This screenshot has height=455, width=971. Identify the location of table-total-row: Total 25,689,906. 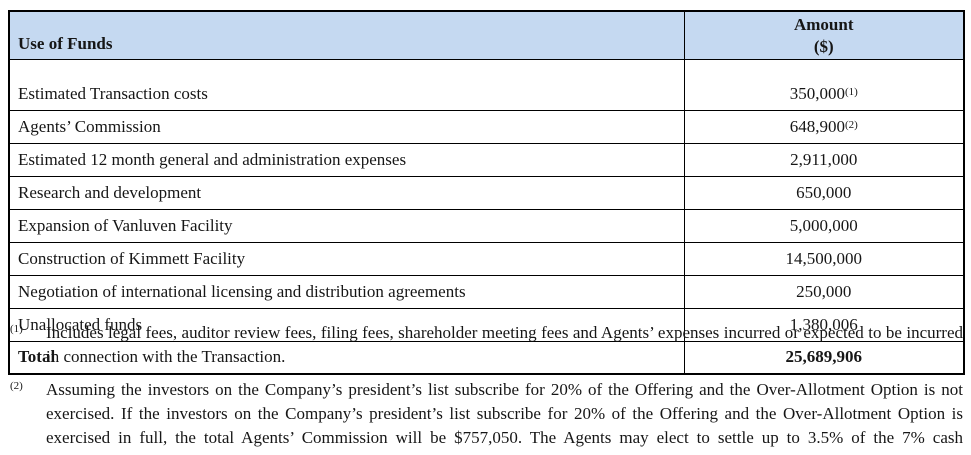
(486, 358).